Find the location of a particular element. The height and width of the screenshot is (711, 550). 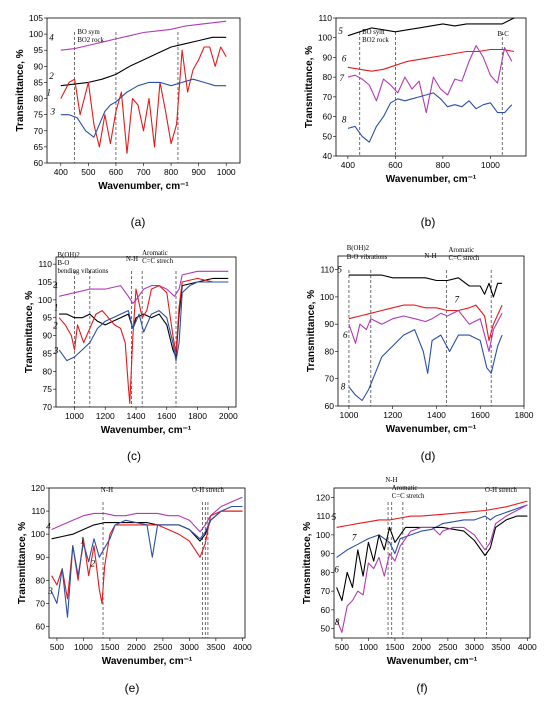

panel-label: (e) is located at coordinates (132, 688).